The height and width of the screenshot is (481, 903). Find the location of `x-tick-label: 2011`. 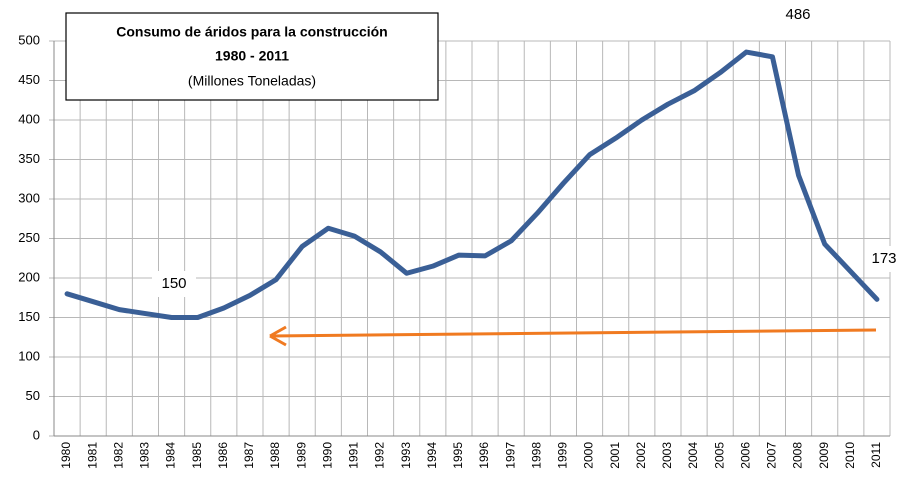

x-tick-label: 2011 is located at coordinates (876, 455).